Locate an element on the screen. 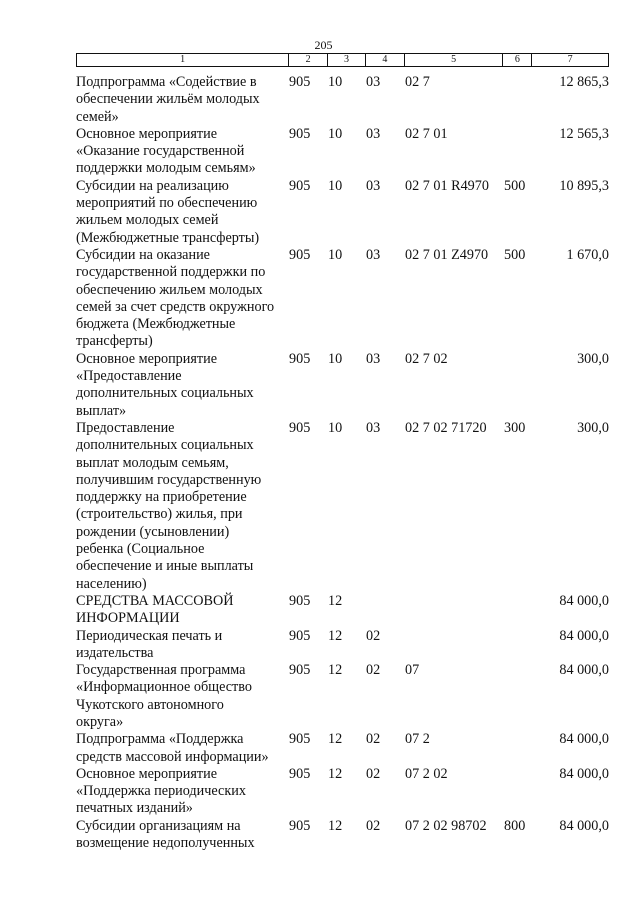  cell-c7: 10 895,3 is located at coordinates (584, 185).